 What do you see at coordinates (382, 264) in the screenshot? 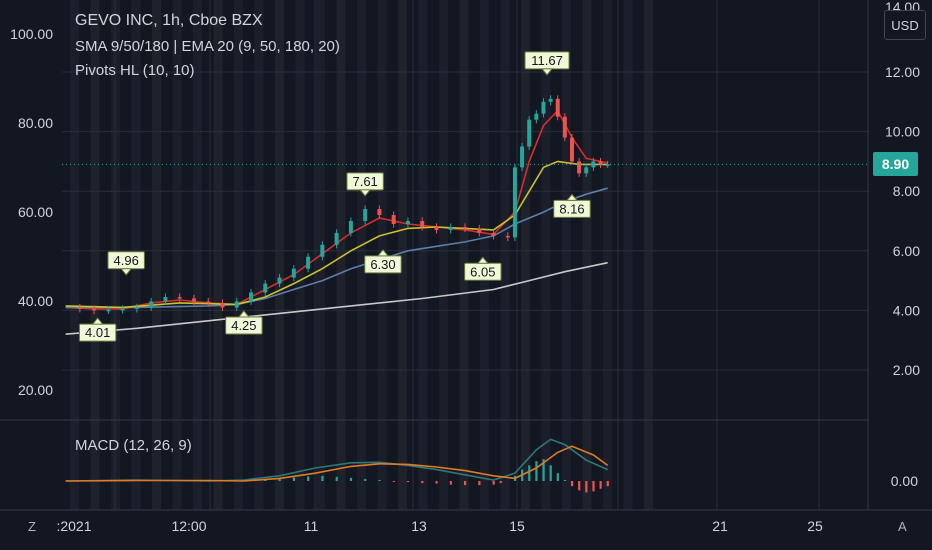
I see `pivot-value: 6.30` at bounding box center [382, 264].